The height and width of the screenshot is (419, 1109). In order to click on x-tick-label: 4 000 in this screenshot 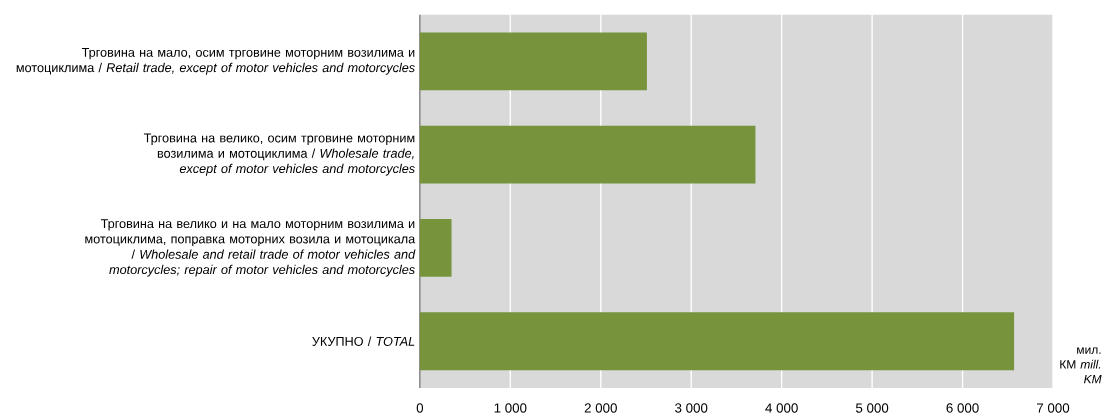, I will do `click(781, 408)`.